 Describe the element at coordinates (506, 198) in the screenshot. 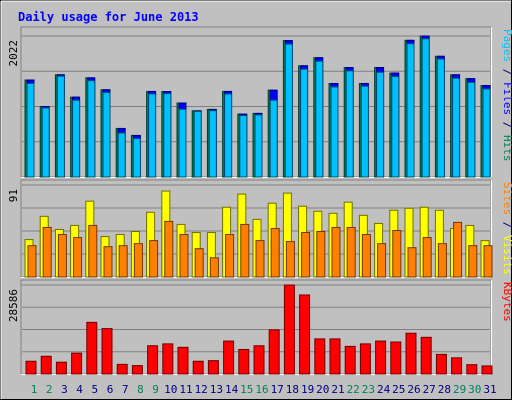

I see `legend-part: Sites` at that location.